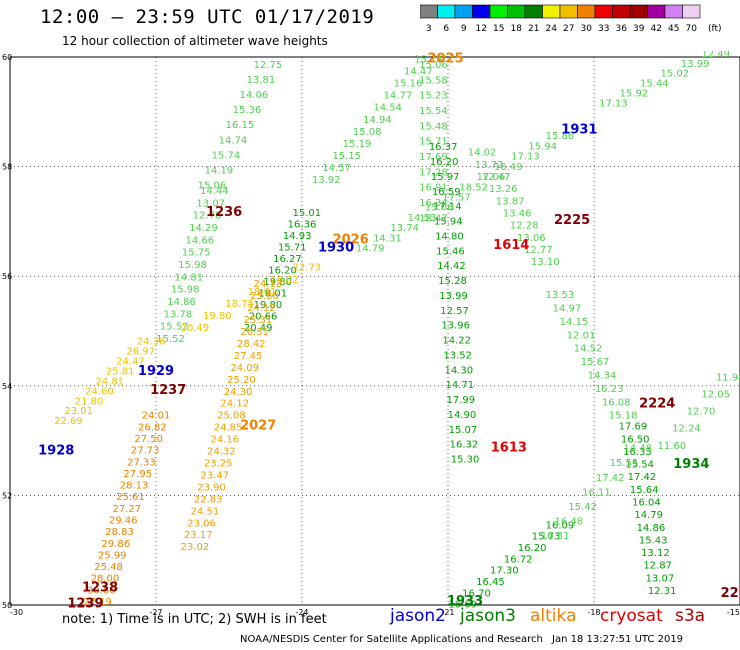  What do you see at coordinates (89, 401) in the screenshot?
I see `wave-height-label: 21.80` at bounding box center [89, 401].